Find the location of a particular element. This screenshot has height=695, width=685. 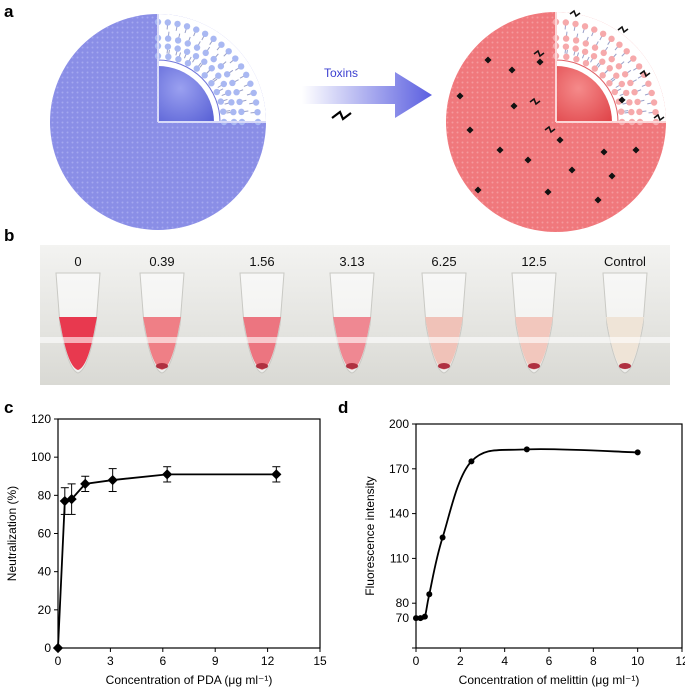

y-axis-label: Fluorescence intensity is located at coordinates (370, 535).